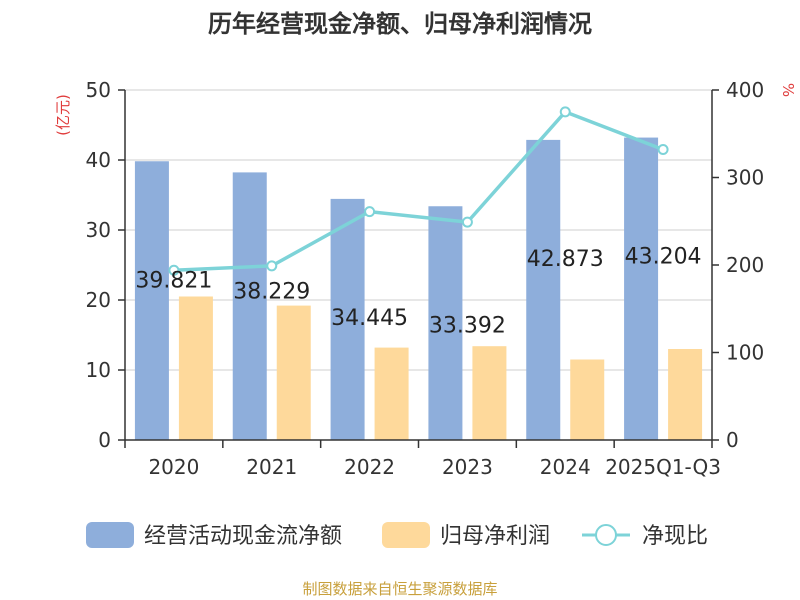  I want to click on legend-label-netprofit: 归母净利润, so click(495, 536).